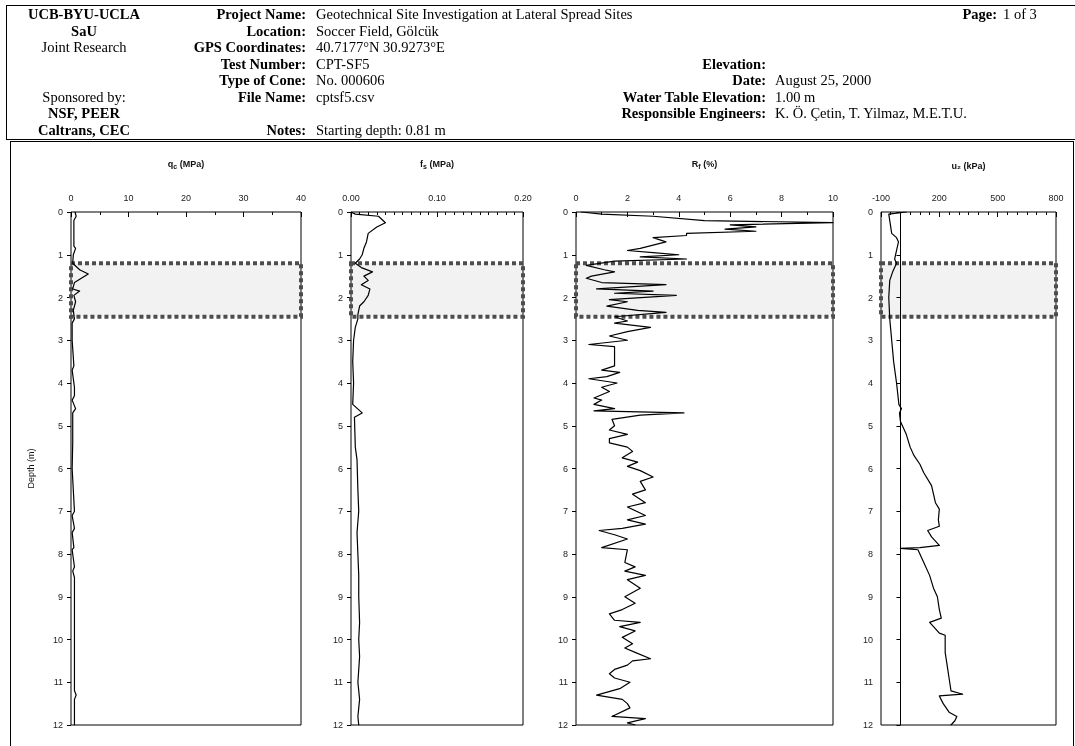 This screenshot has width=1075, height=746. What do you see at coordinates (377, 31) in the screenshot?
I see `text: Soccer Field, Gölcük` at bounding box center [377, 31].